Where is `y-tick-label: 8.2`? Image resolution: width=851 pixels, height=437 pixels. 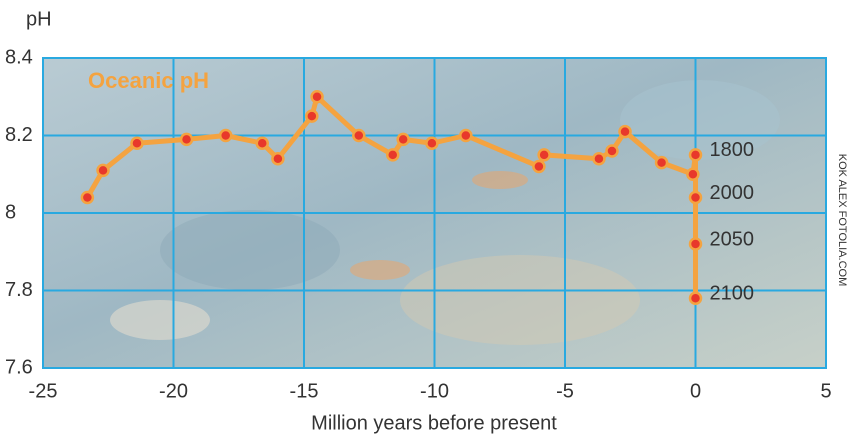
y-tick-label: 8.2 is located at coordinates (19, 135).